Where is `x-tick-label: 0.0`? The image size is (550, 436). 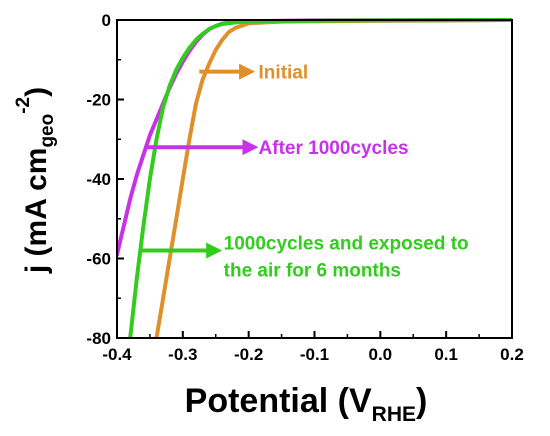
x-tick-label: 0.0 is located at coordinates (381, 354).